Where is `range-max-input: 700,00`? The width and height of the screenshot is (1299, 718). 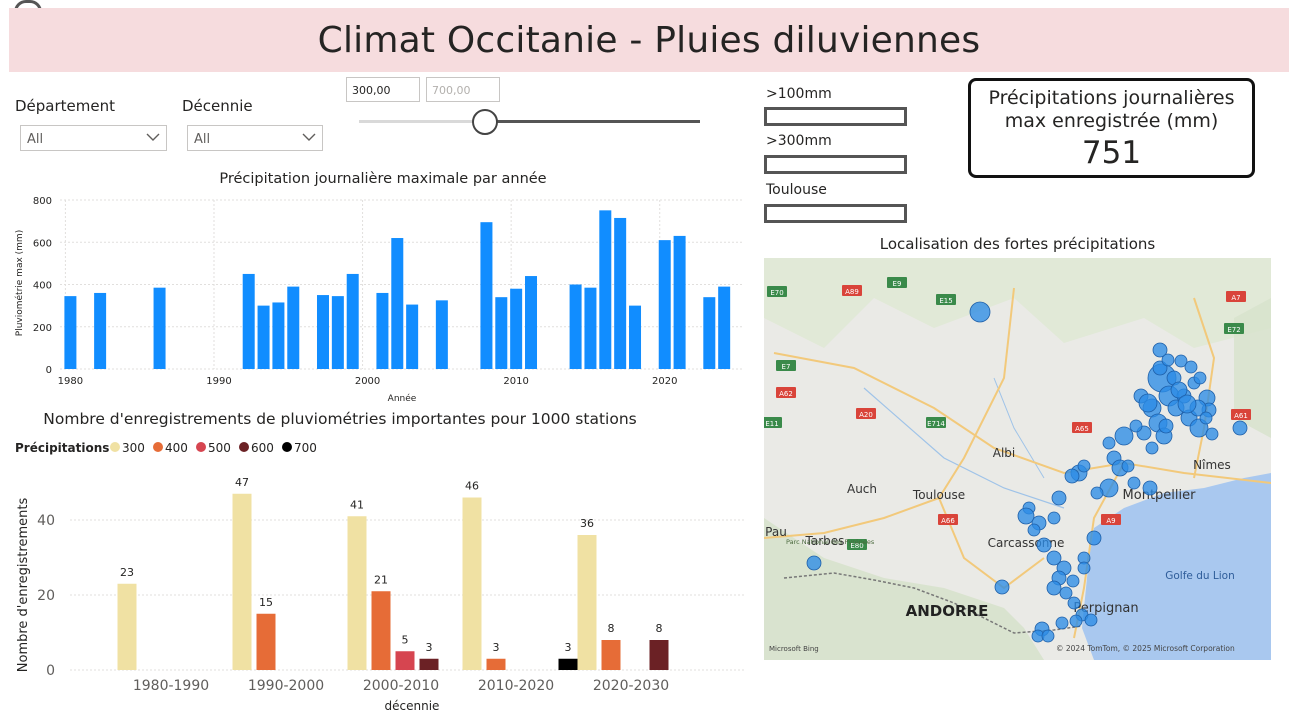
range-max-input: 700,00 is located at coordinates (463, 89).